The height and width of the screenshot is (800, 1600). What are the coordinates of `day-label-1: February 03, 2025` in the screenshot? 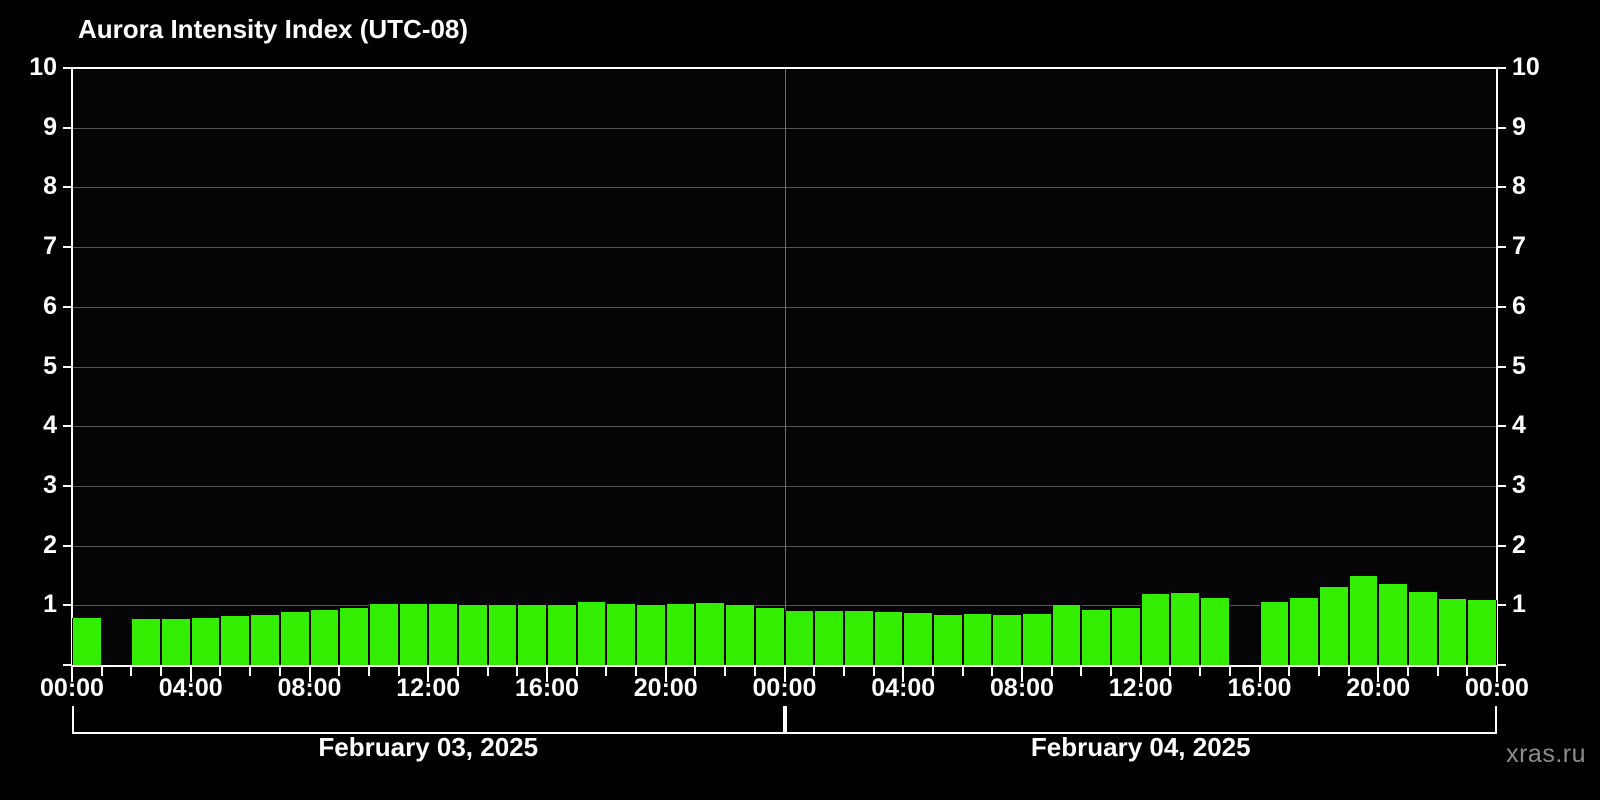 It's located at (428, 747).